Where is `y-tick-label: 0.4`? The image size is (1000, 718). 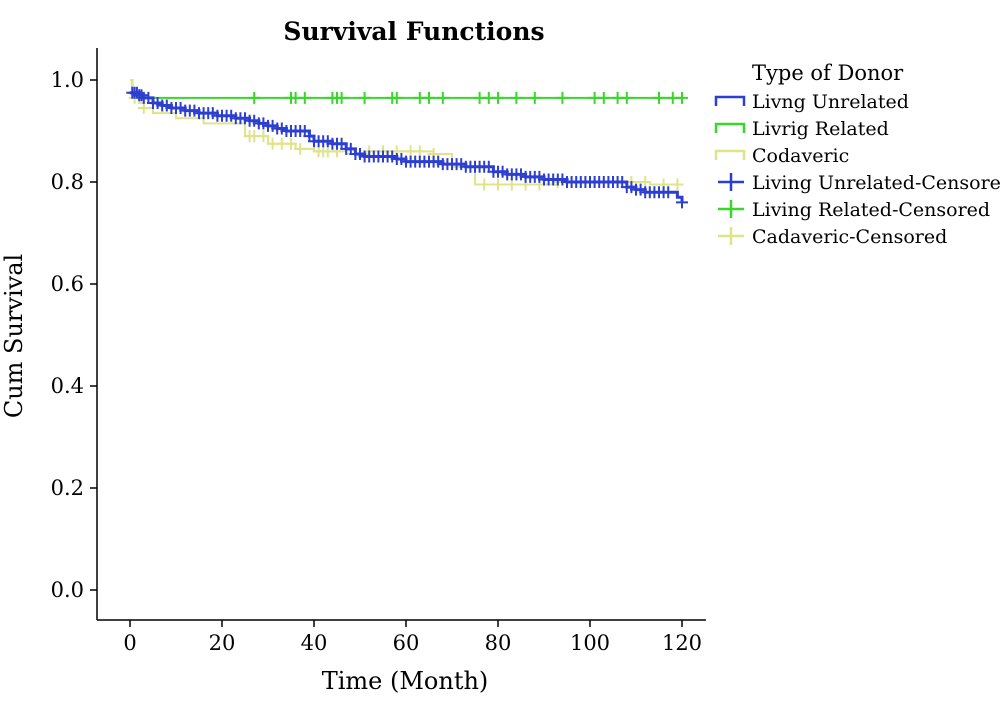
y-tick-label: 0.4 is located at coordinates (67, 386).